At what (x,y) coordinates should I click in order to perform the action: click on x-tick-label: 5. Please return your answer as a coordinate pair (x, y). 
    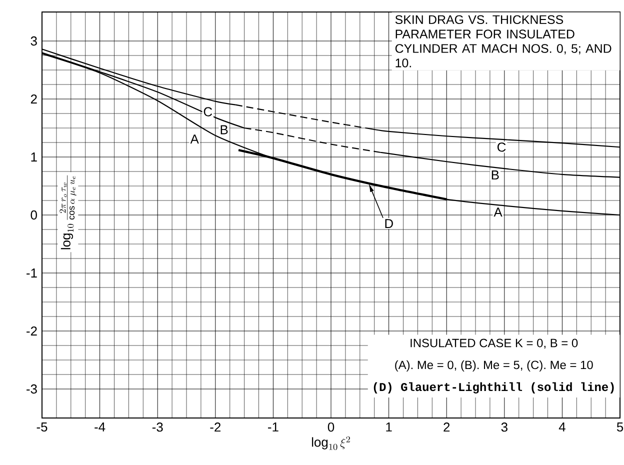
    Looking at the image, I should click on (620, 427).